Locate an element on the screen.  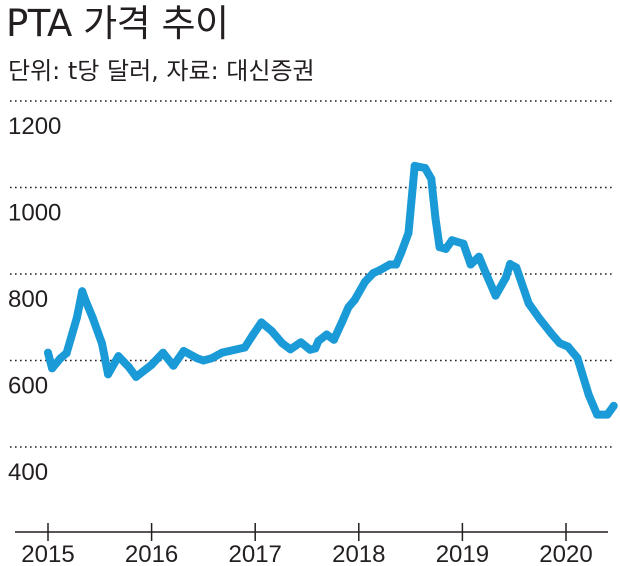
x-tick-label: 2015 is located at coordinates (47, 553).